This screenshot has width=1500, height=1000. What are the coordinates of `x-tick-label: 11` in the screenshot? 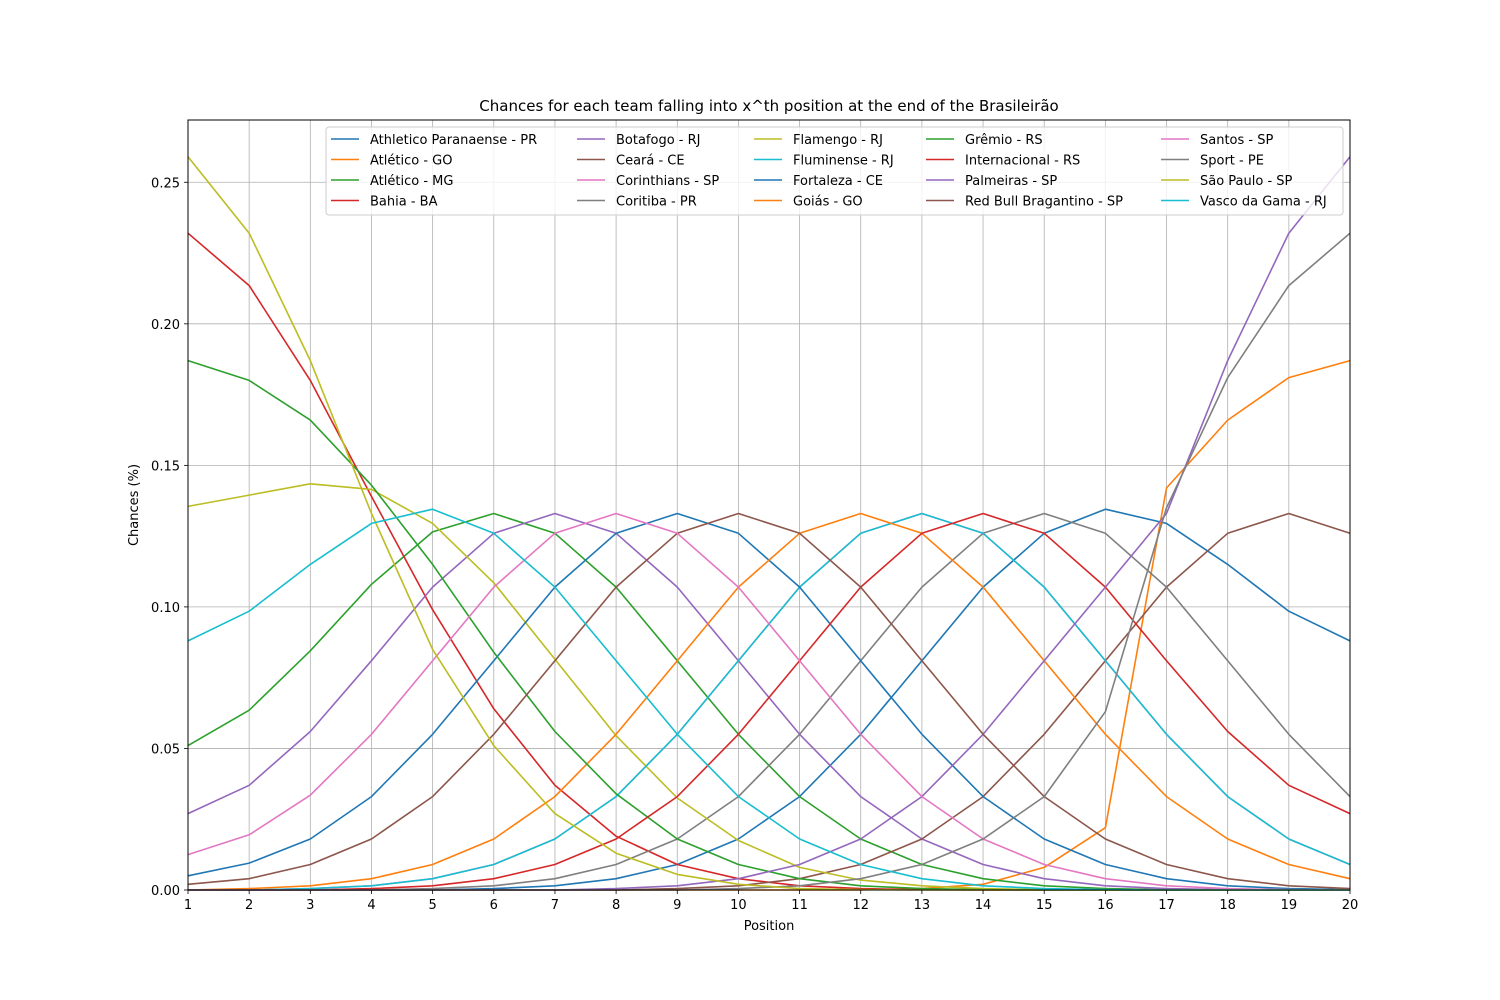 It's located at (799, 905).